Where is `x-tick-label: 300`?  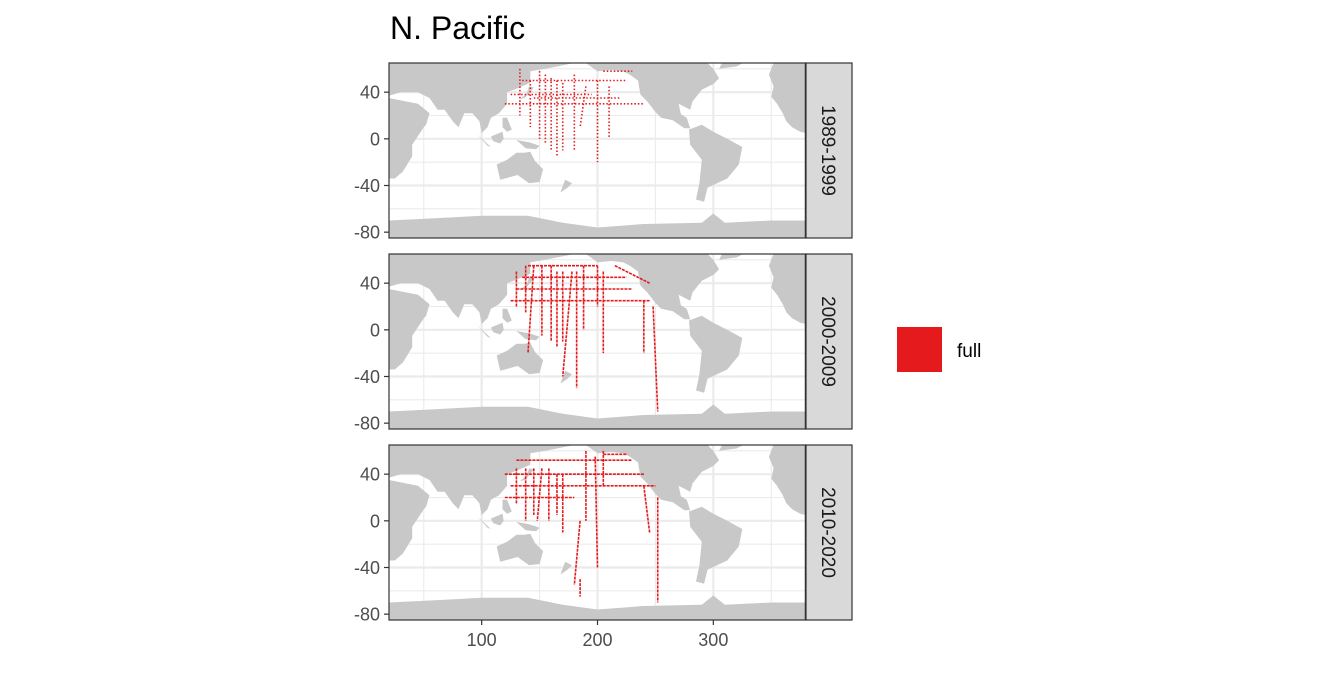 x-tick-label: 300 is located at coordinates (713, 640).